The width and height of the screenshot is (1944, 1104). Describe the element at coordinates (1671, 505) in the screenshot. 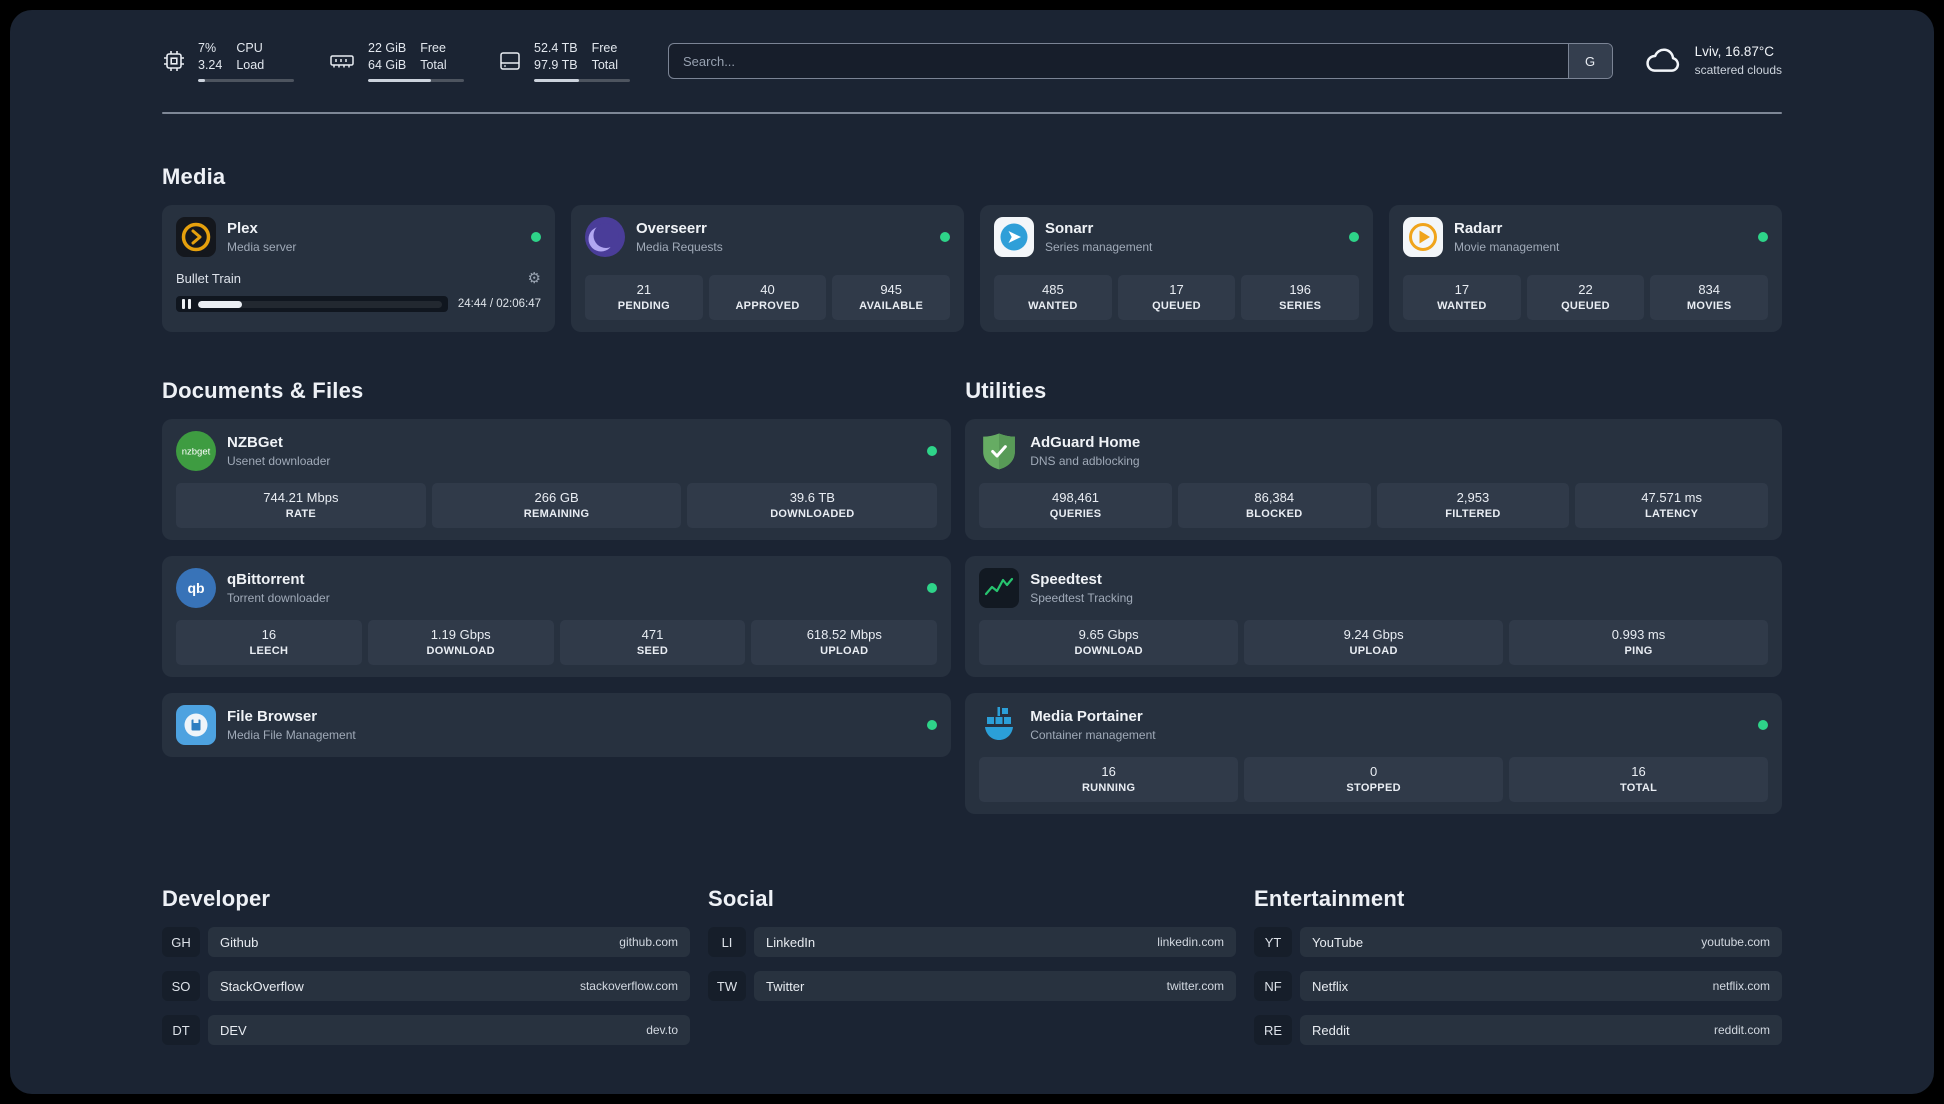

I see `stat-latency: 47.571 ms LATENCY` at that location.